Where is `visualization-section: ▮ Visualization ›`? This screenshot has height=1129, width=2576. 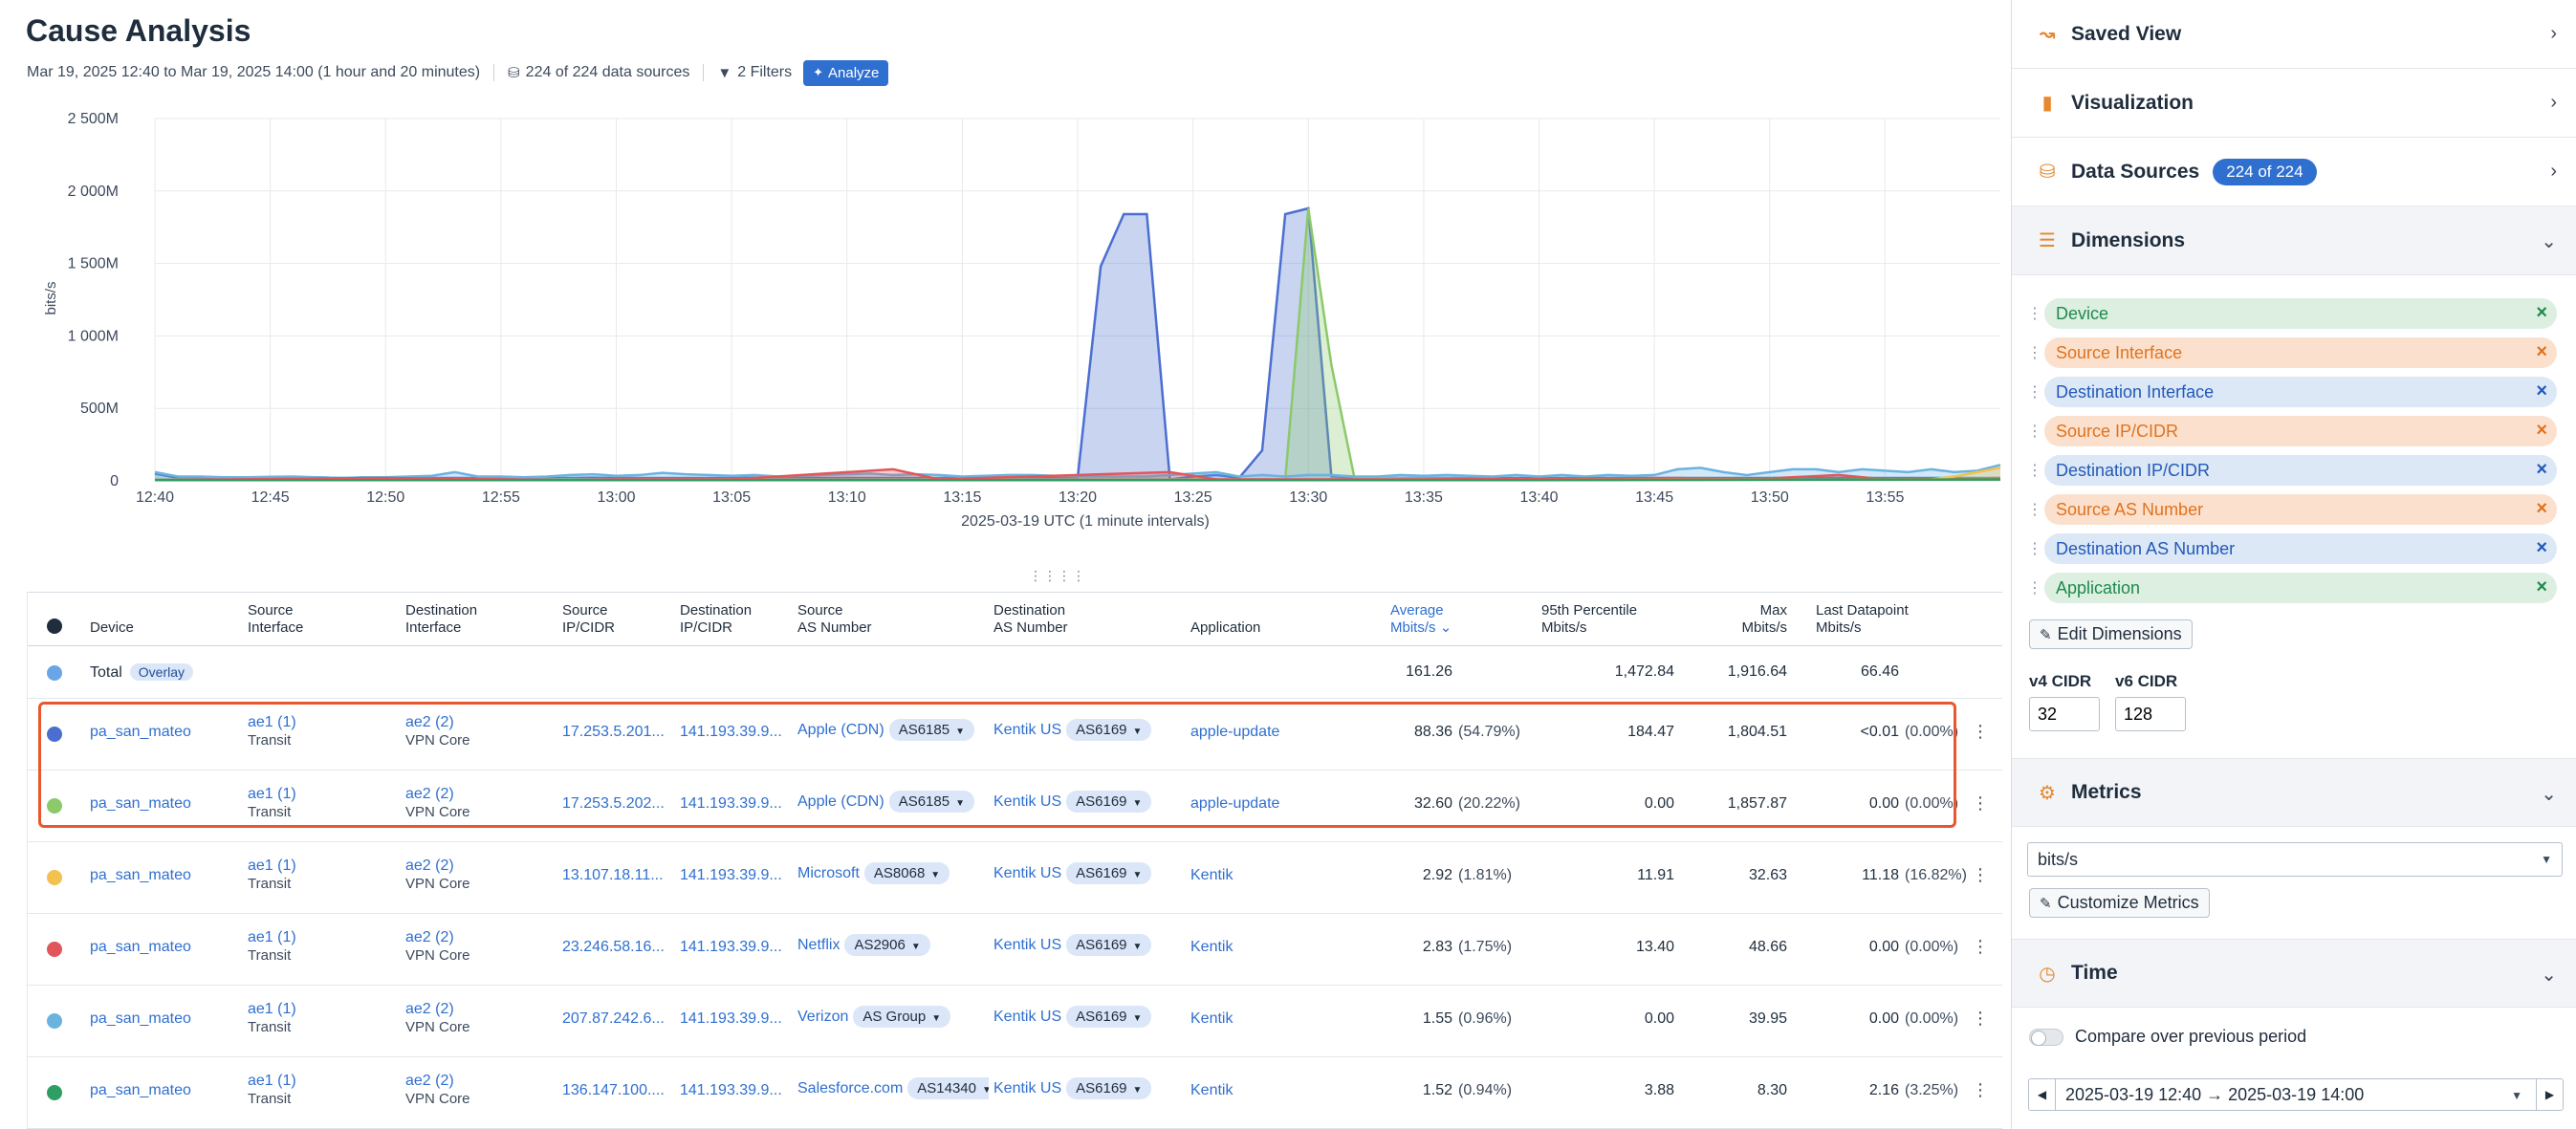 visualization-section: ▮ Visualization › is located at coordinates (2294, 103).